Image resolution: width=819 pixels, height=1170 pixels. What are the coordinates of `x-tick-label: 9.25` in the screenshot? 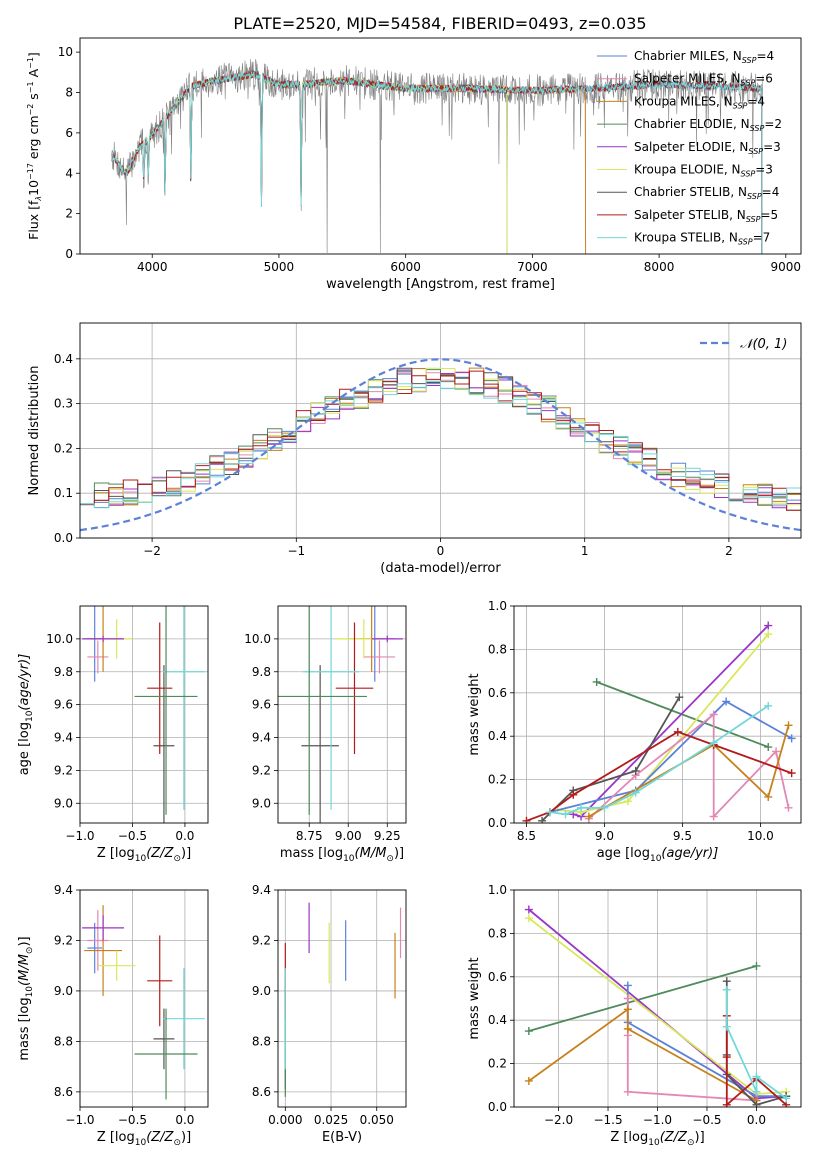 It's located at (387, 836).